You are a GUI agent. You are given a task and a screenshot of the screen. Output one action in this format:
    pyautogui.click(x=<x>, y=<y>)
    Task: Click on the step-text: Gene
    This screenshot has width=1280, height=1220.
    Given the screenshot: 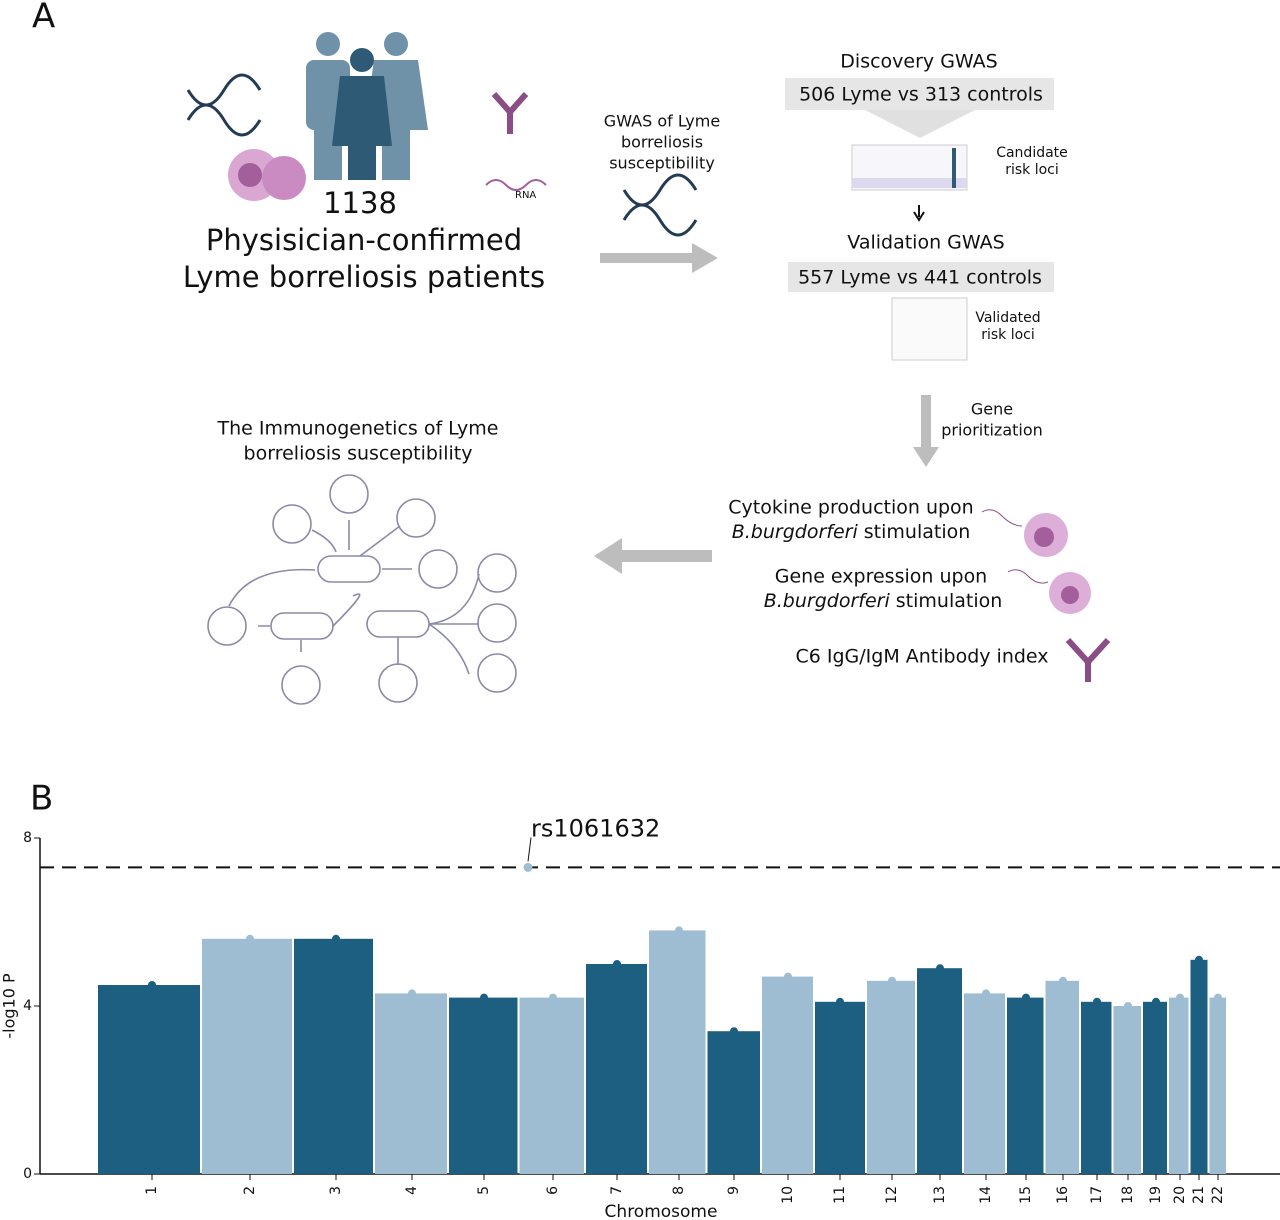 What is the action you would take?
    pyautogui.click(x=992, y=409)
    